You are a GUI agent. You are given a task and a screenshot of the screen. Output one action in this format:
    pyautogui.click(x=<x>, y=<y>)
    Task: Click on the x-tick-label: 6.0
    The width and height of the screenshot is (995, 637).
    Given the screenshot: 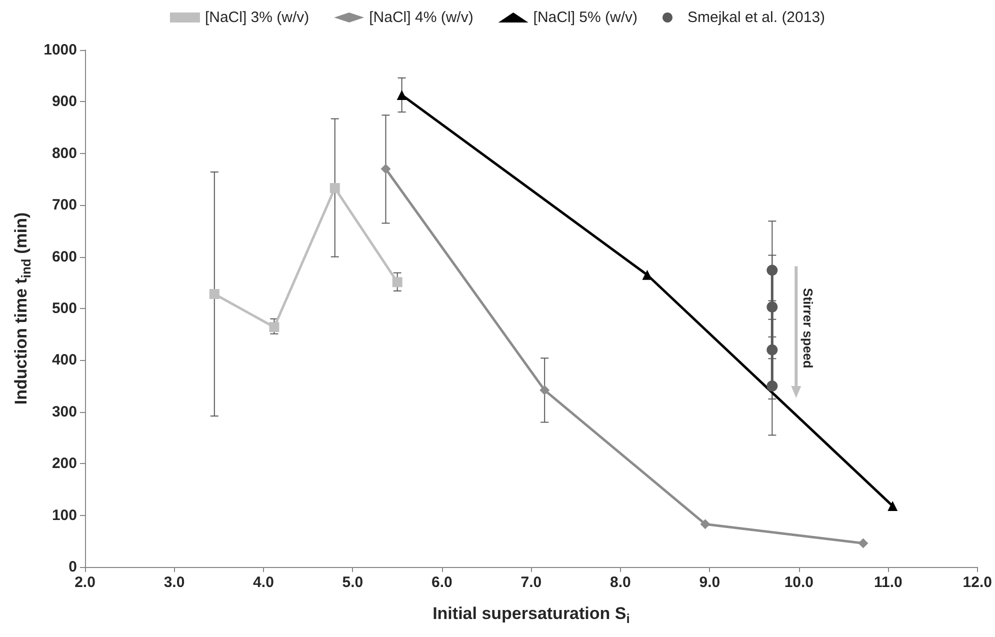 What is the action you would take?
    pyautogui.click(x=442, y=582)
    